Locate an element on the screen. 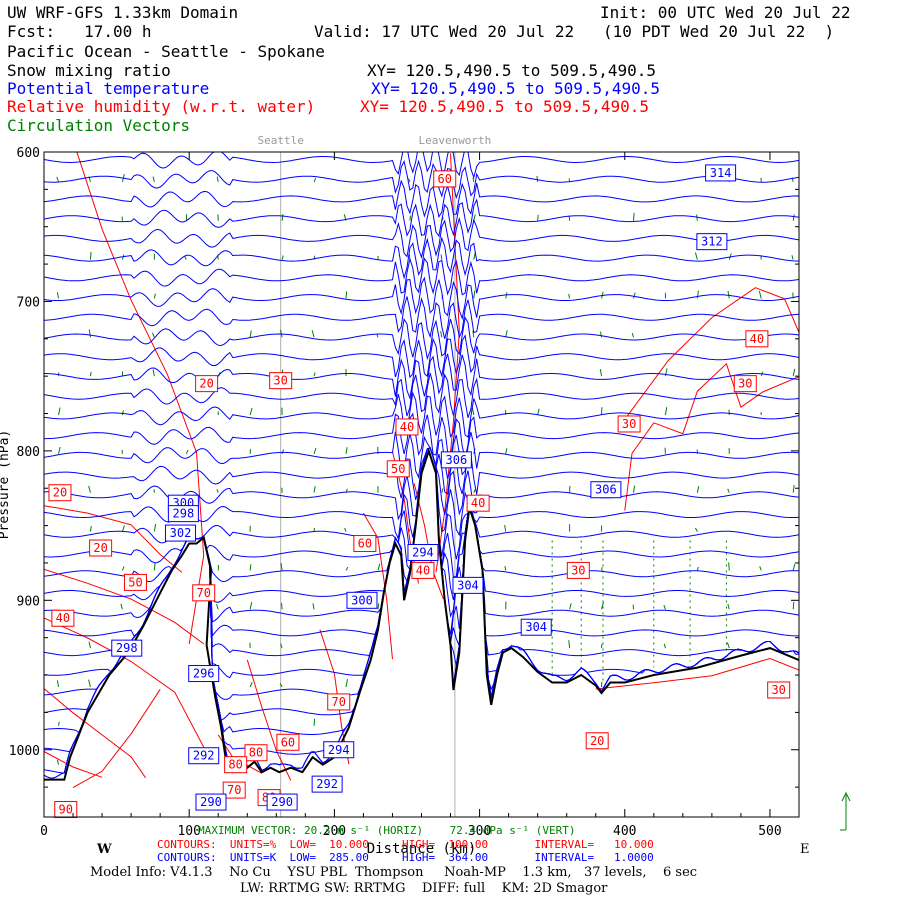 The width and height of the screenshot is (900, 900). rh-label-16: 40 is located at coordinates (63, 618).